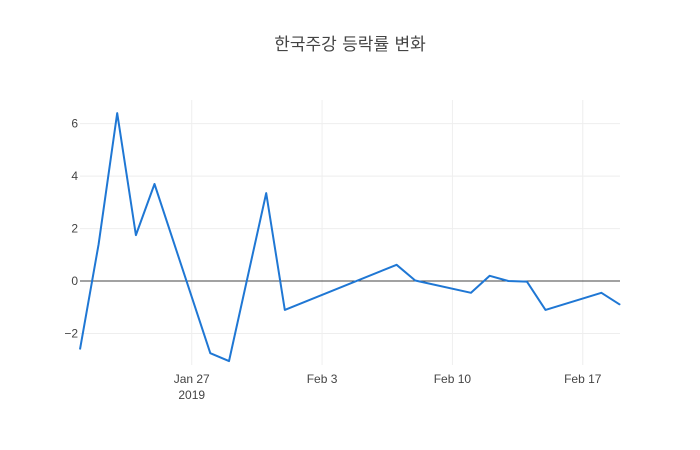 This screenshot has height=450, width=700. Describe the element at coordinates (71, 334) in the screenshot. I see `y-tick-label: −2` at that location.